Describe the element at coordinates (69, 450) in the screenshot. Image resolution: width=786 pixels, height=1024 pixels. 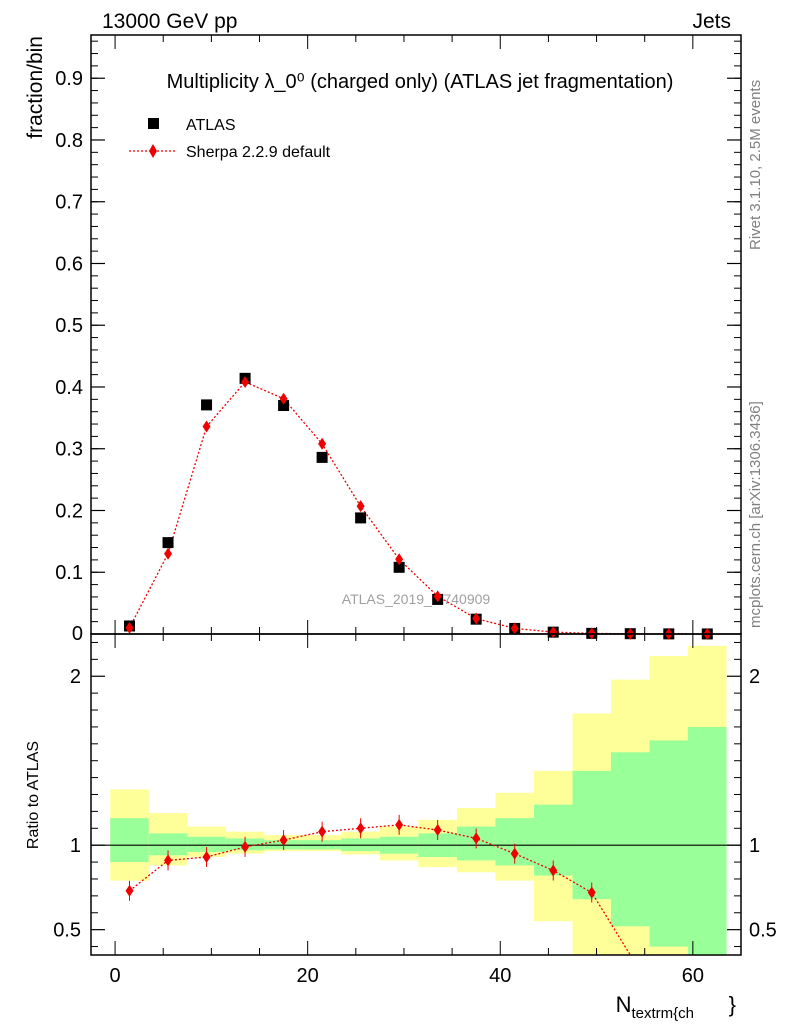
I see `main-ytick-label: 0.3` at that location.